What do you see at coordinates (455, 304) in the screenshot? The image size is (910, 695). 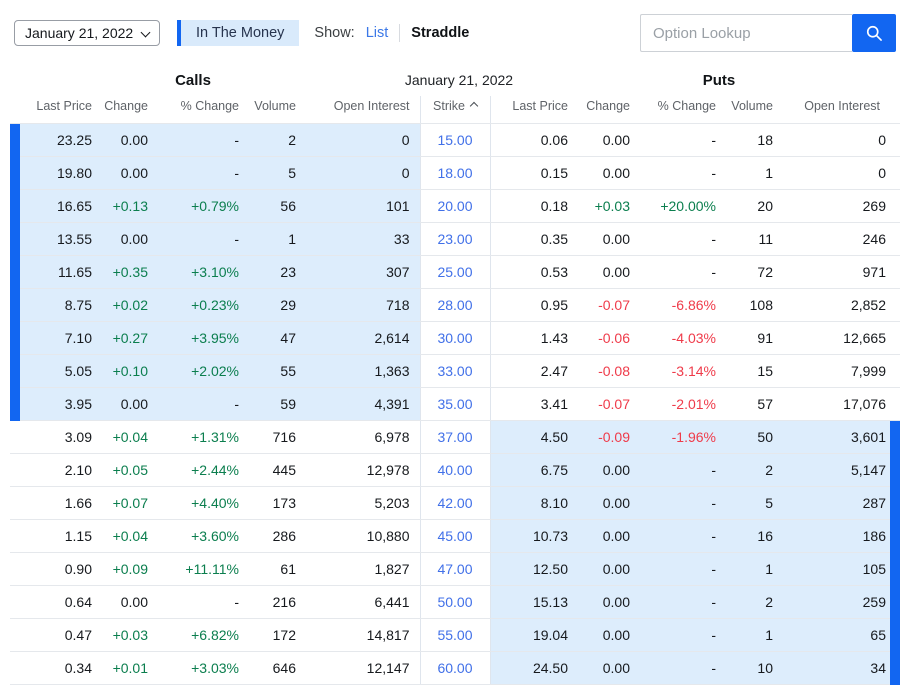 I see `strike-link: 28.00` at bounding box center [455, 304].